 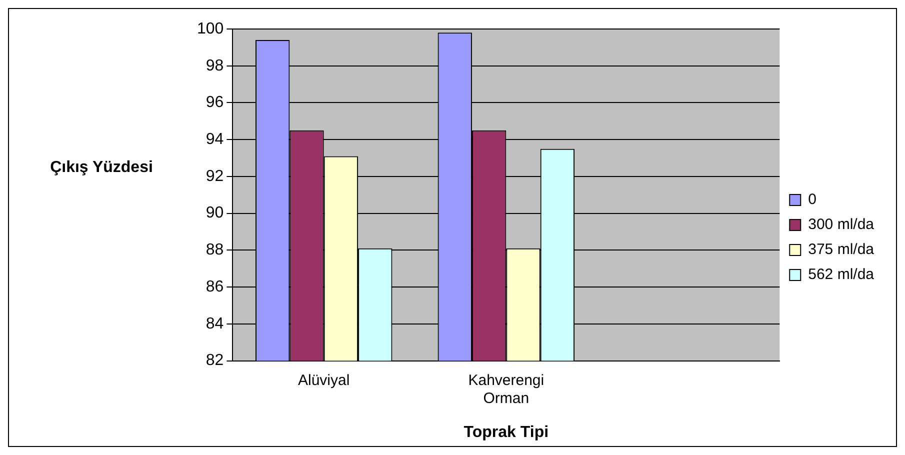 What do you see at coordinates (506, 432) in the screenshot?
I see `x-axis-title: Toprak Tipi` at bounding box center [506, 432].